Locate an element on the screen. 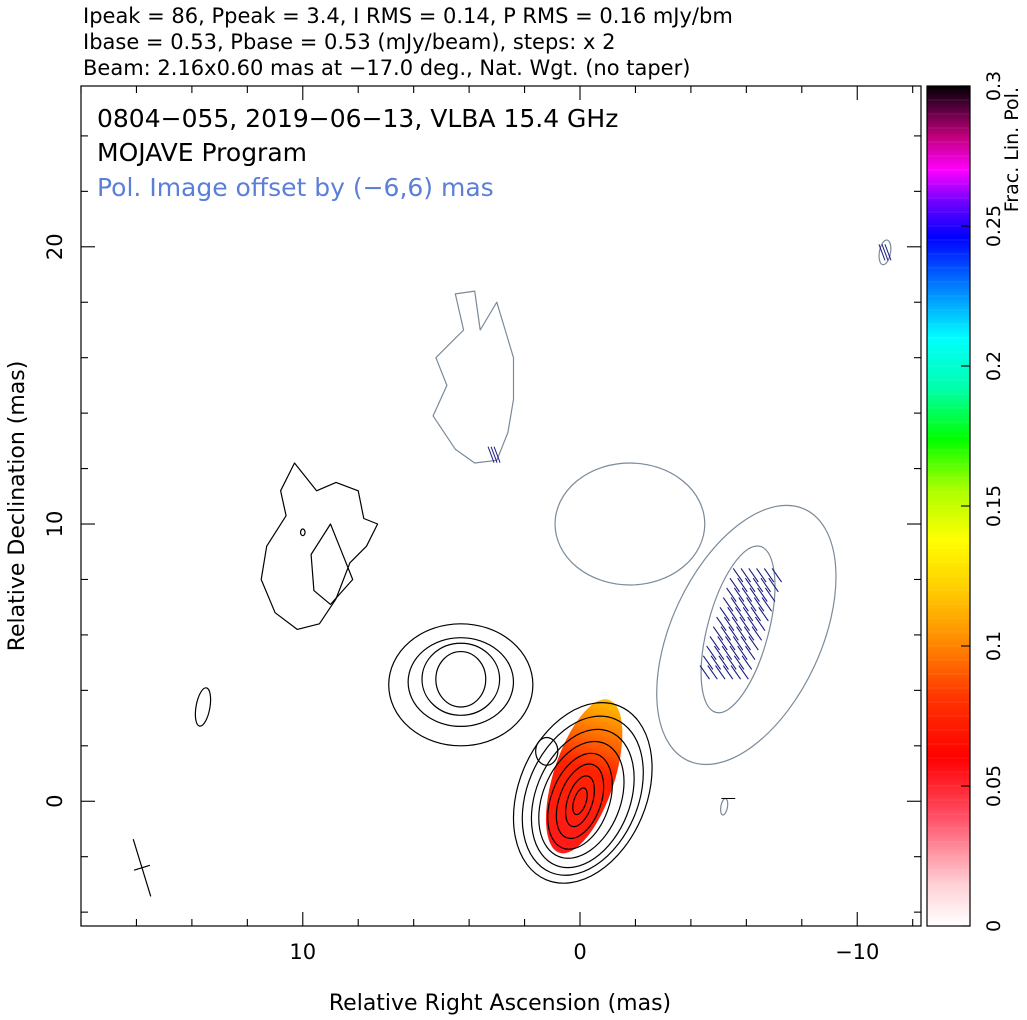 The image size is (1027, 1020). colorbar-bands is located at coordinates (948, 506).